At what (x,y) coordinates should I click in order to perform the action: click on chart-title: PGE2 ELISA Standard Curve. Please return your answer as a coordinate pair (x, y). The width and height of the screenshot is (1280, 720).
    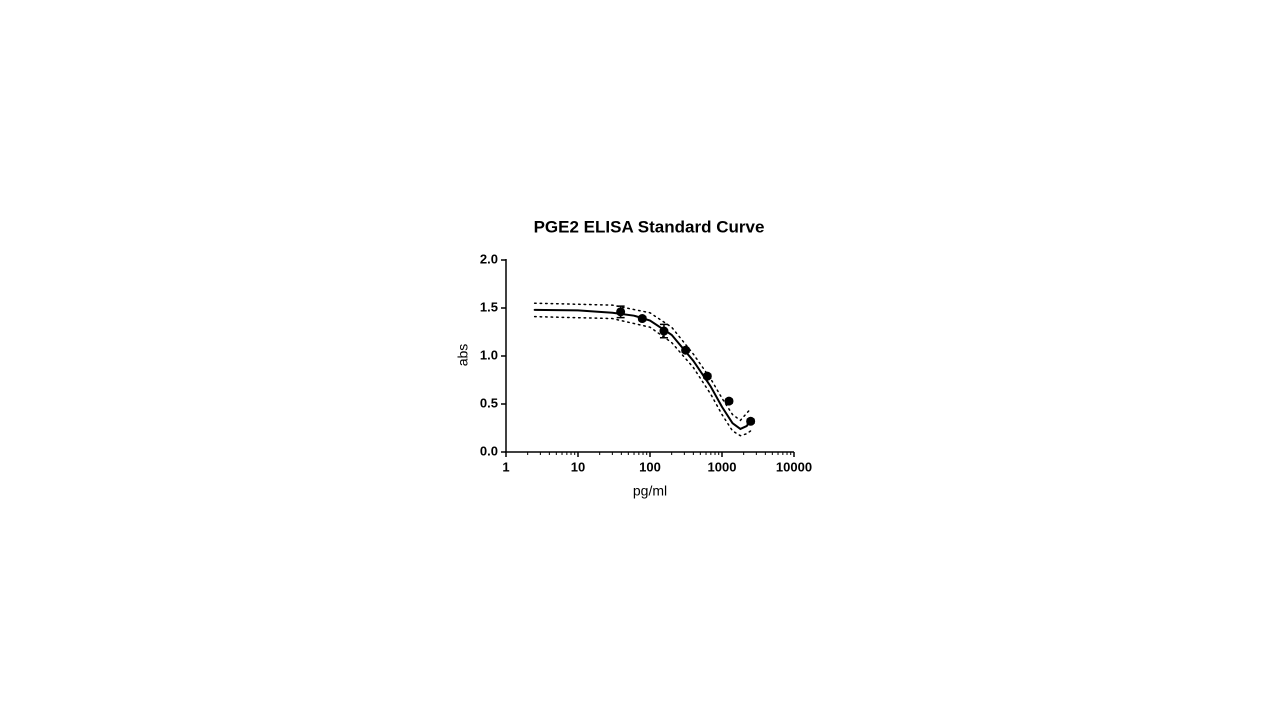
    Looking at the image, I should click on (649, 226).